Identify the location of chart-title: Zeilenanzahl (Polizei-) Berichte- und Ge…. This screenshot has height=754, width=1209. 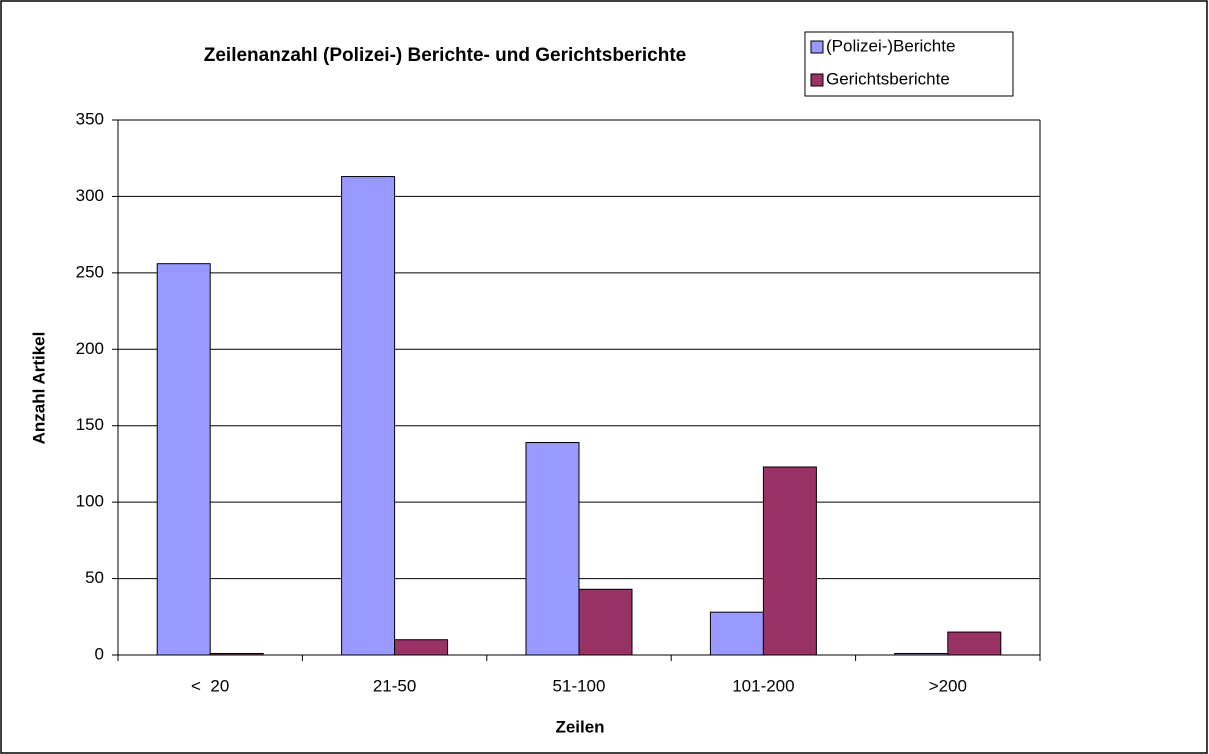
(445, 55).